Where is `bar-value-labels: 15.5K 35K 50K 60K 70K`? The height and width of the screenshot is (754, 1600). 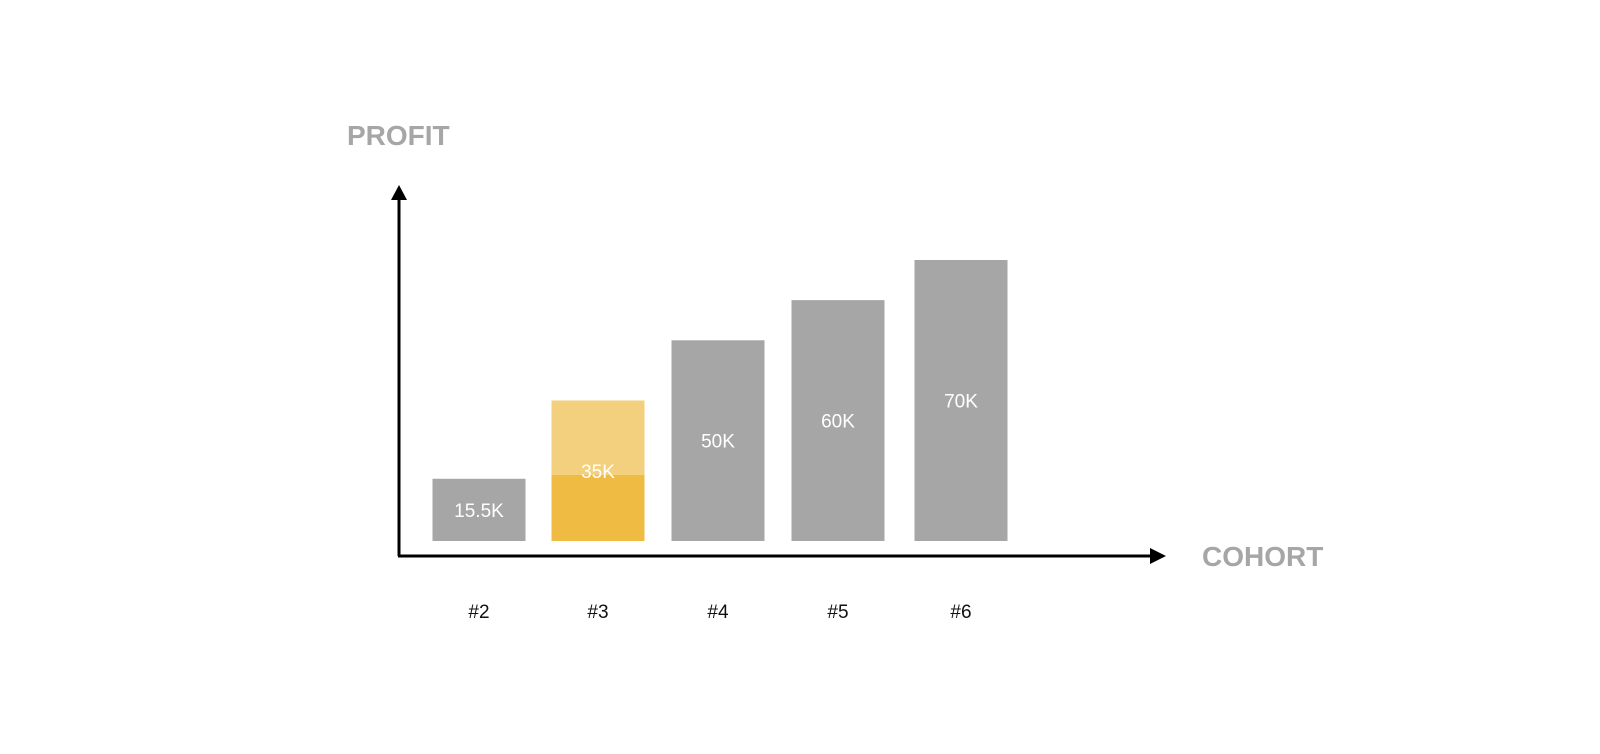
bar-value-labels: 15.5K 35K 50K 60K 70K is located at coordinates (716, 457).